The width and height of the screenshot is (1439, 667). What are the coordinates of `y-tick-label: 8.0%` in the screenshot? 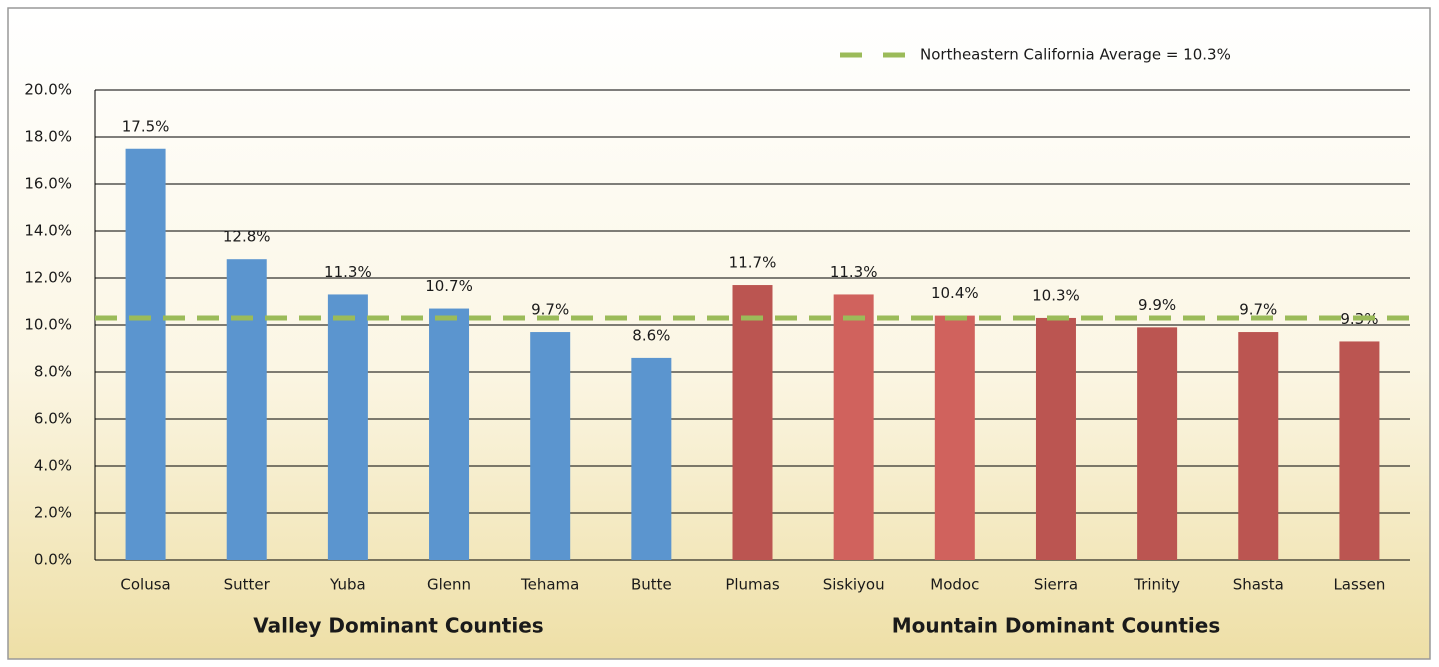 It's located at (53, 372).